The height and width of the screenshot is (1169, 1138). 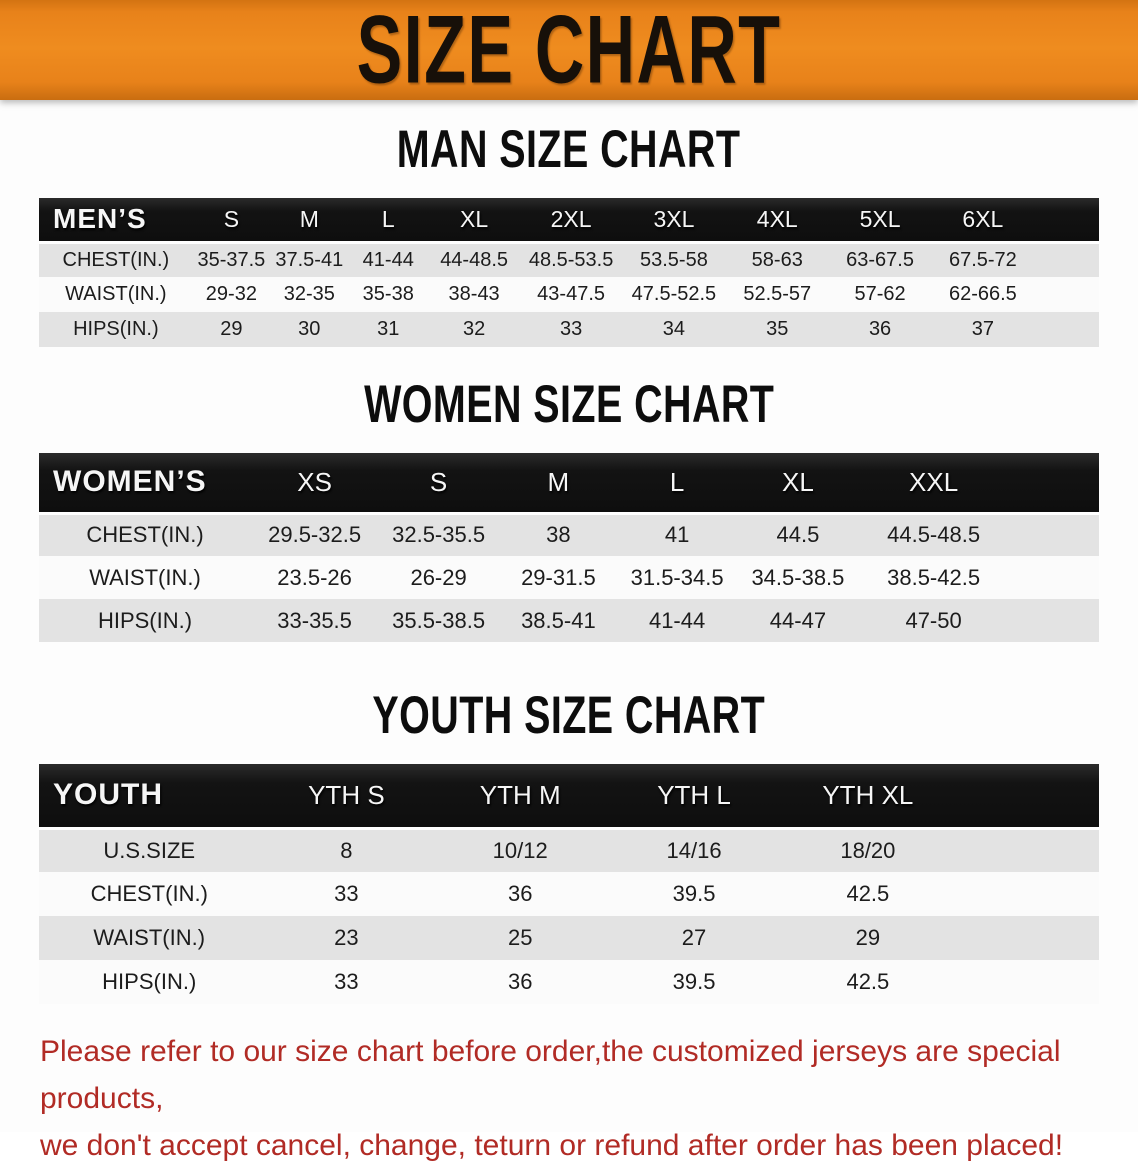 I want to click on table-cell: 35, so click(x=777, y=329).